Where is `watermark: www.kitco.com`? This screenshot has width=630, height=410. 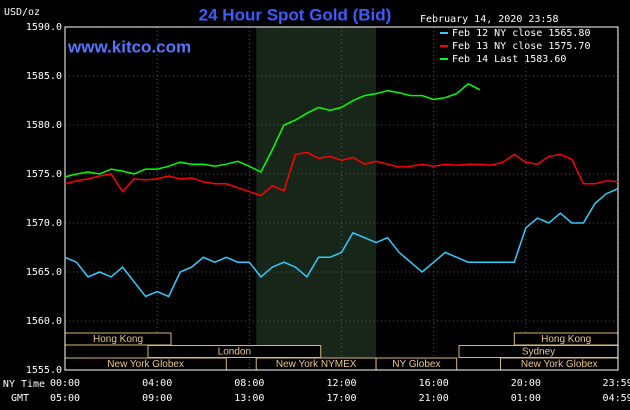
watermark: www.kitco.com is located at coordinates (129, 46).